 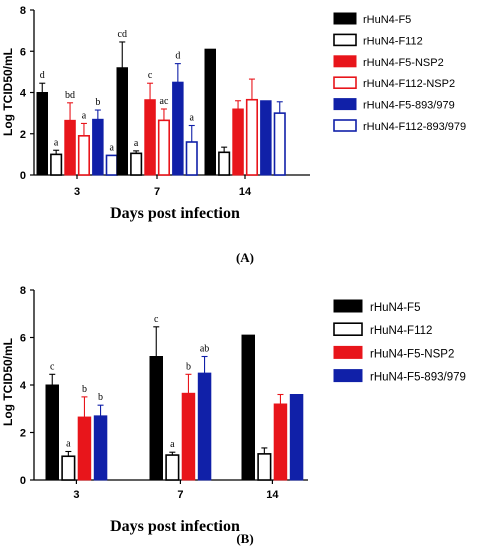 What do you see at coordinates (409, 84) in the screenshot?
I see `legend-label: rHuN4-F112-NSP2` at bounding box center [409, 84].